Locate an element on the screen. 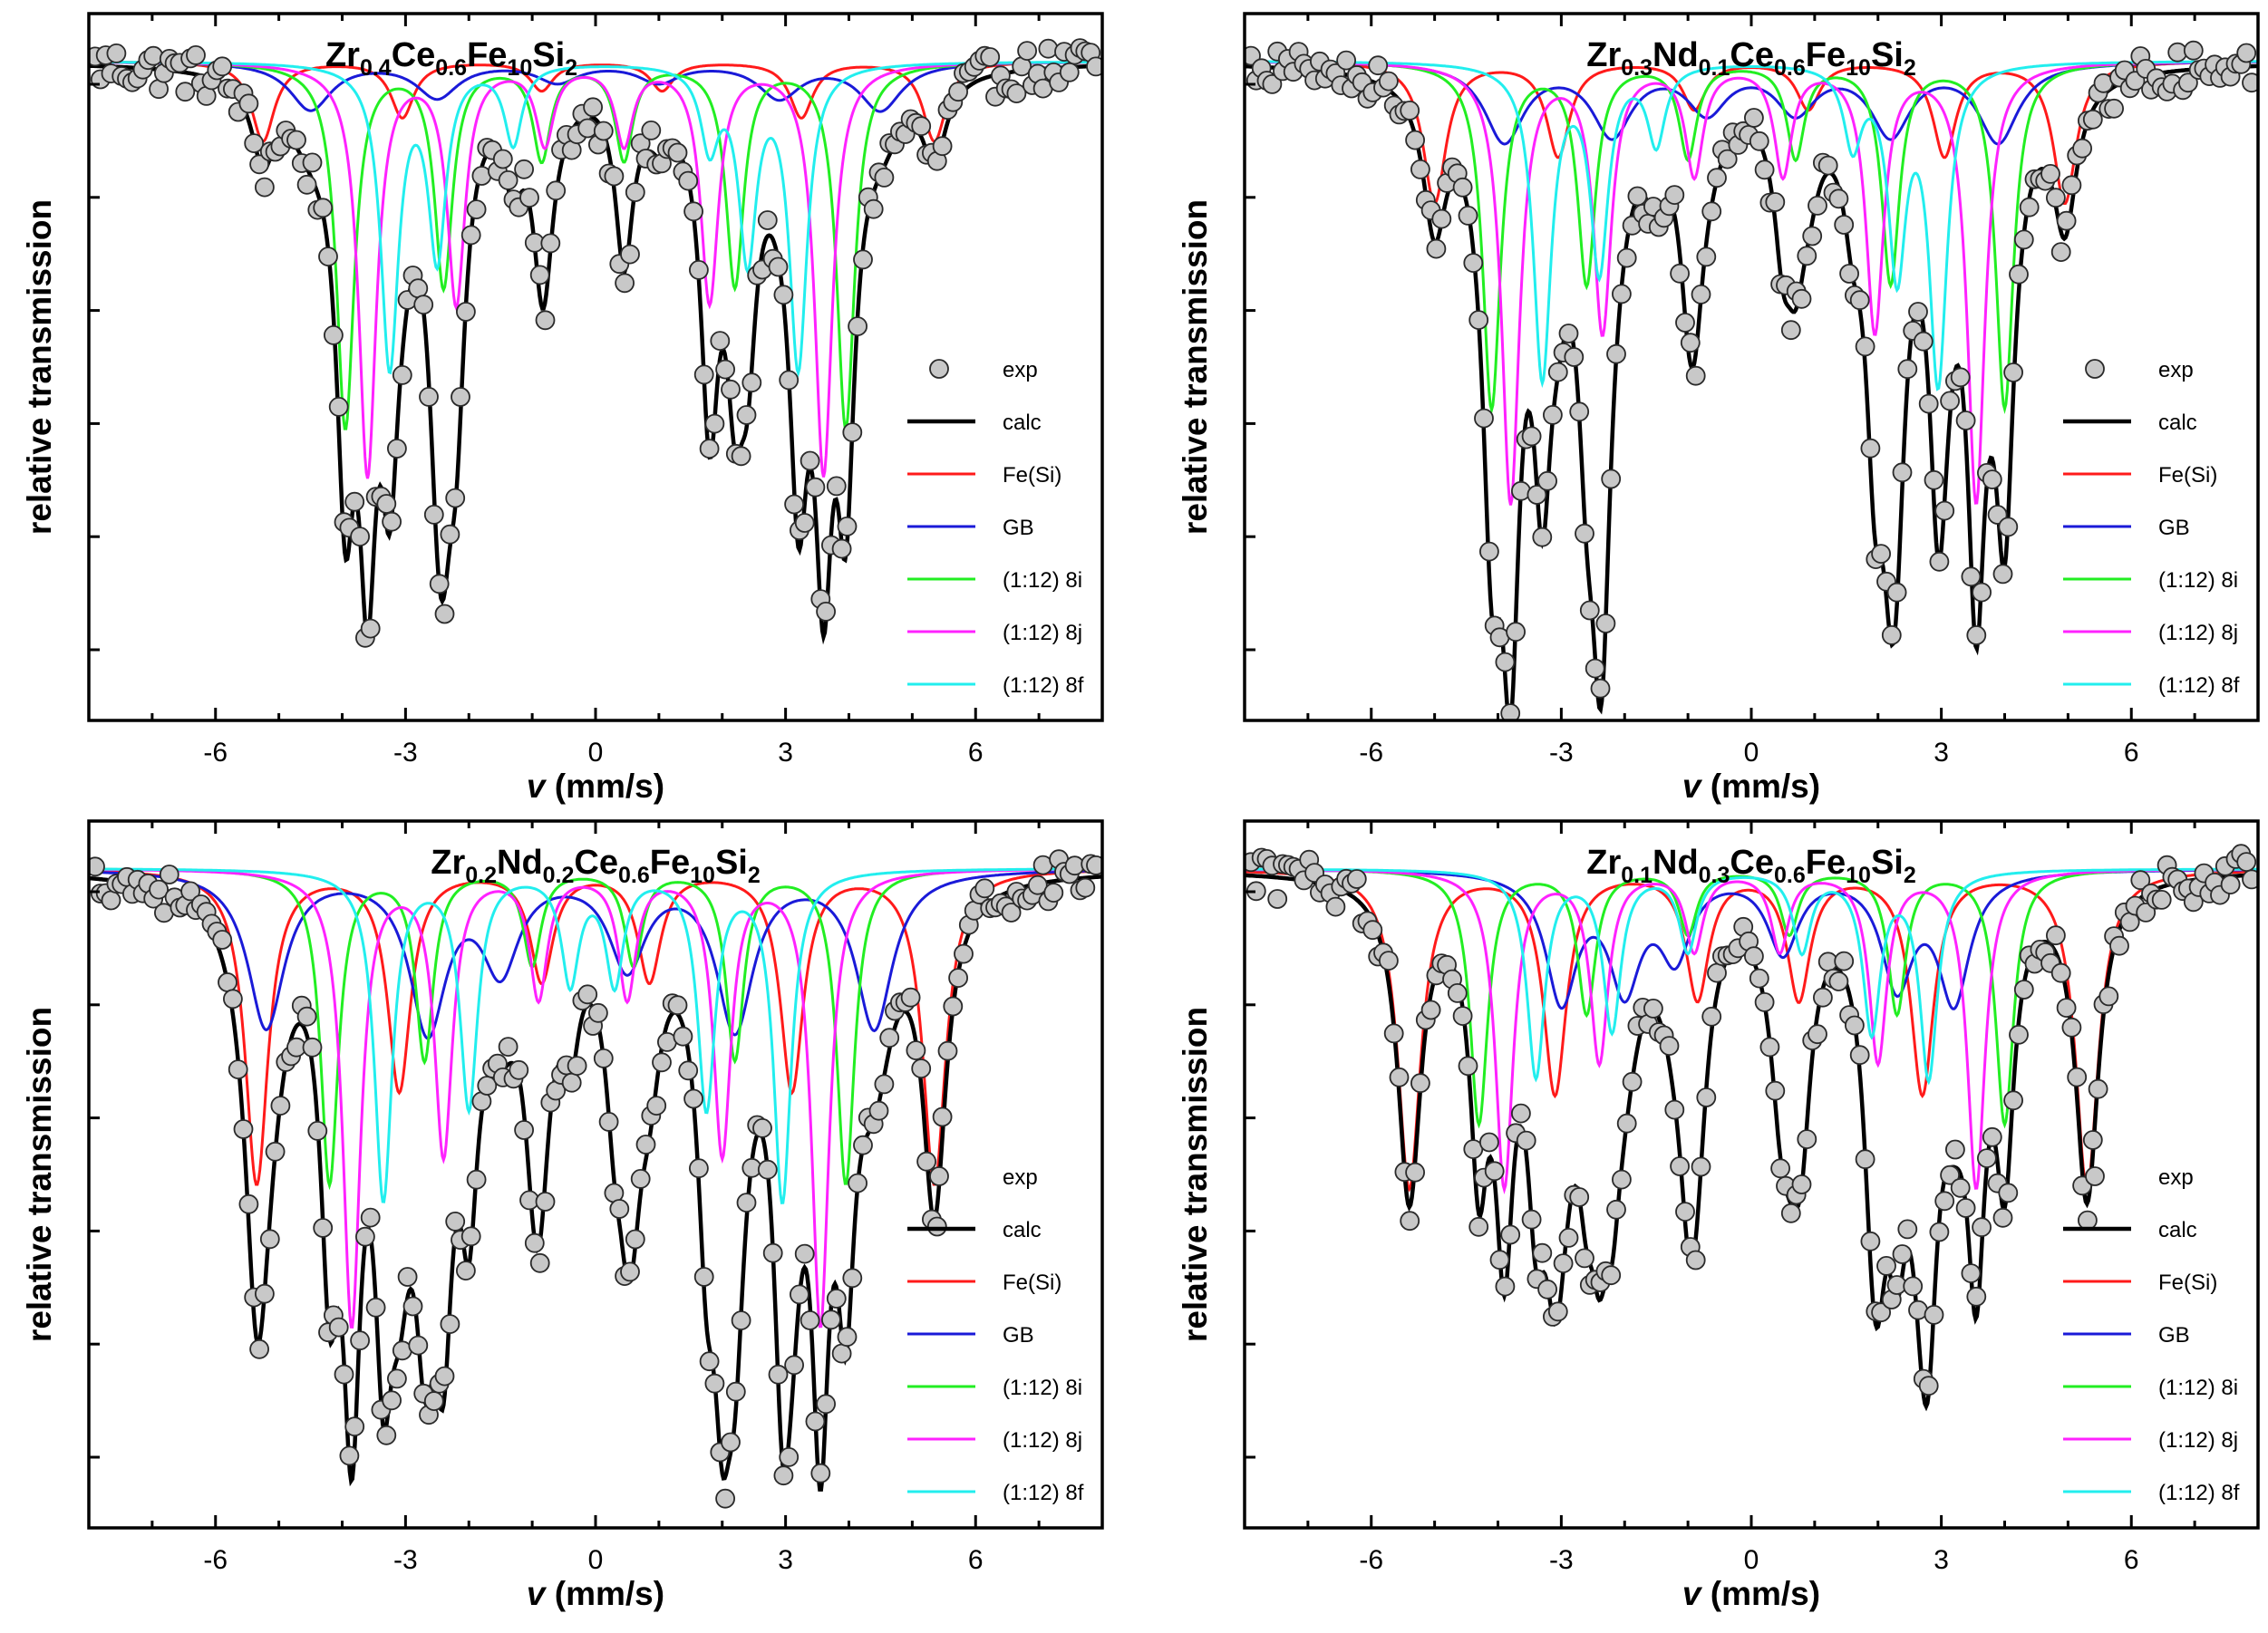 This screenshot has height=1633, width=2268. x-tick-label: 3 is located at coordinates (1941, 753).